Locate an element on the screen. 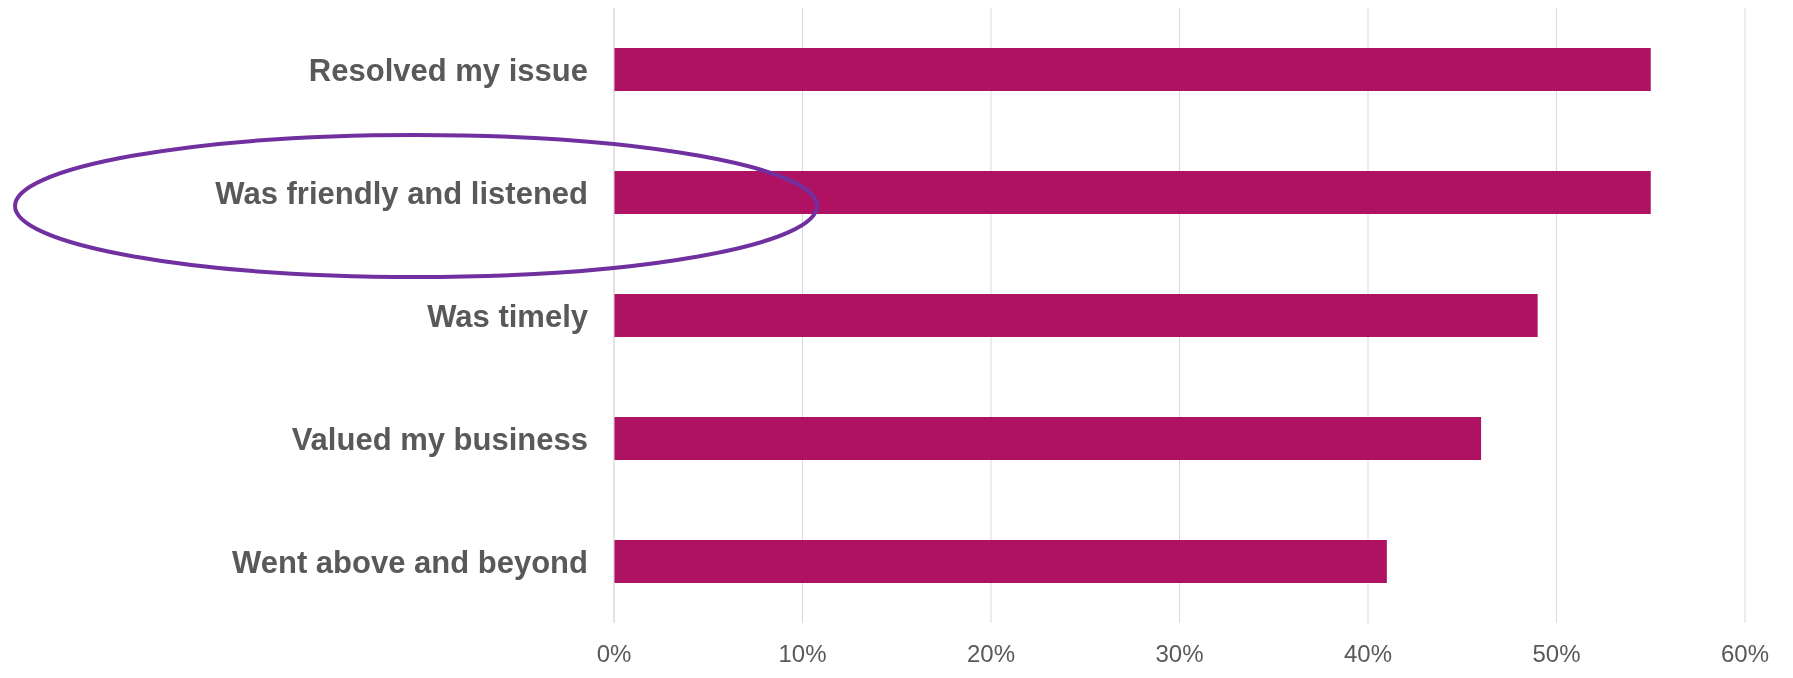 The width and height of the screenshot is (1793, 678). y-tick-label: Was friendly and listened is located at coordinates (401, 193).